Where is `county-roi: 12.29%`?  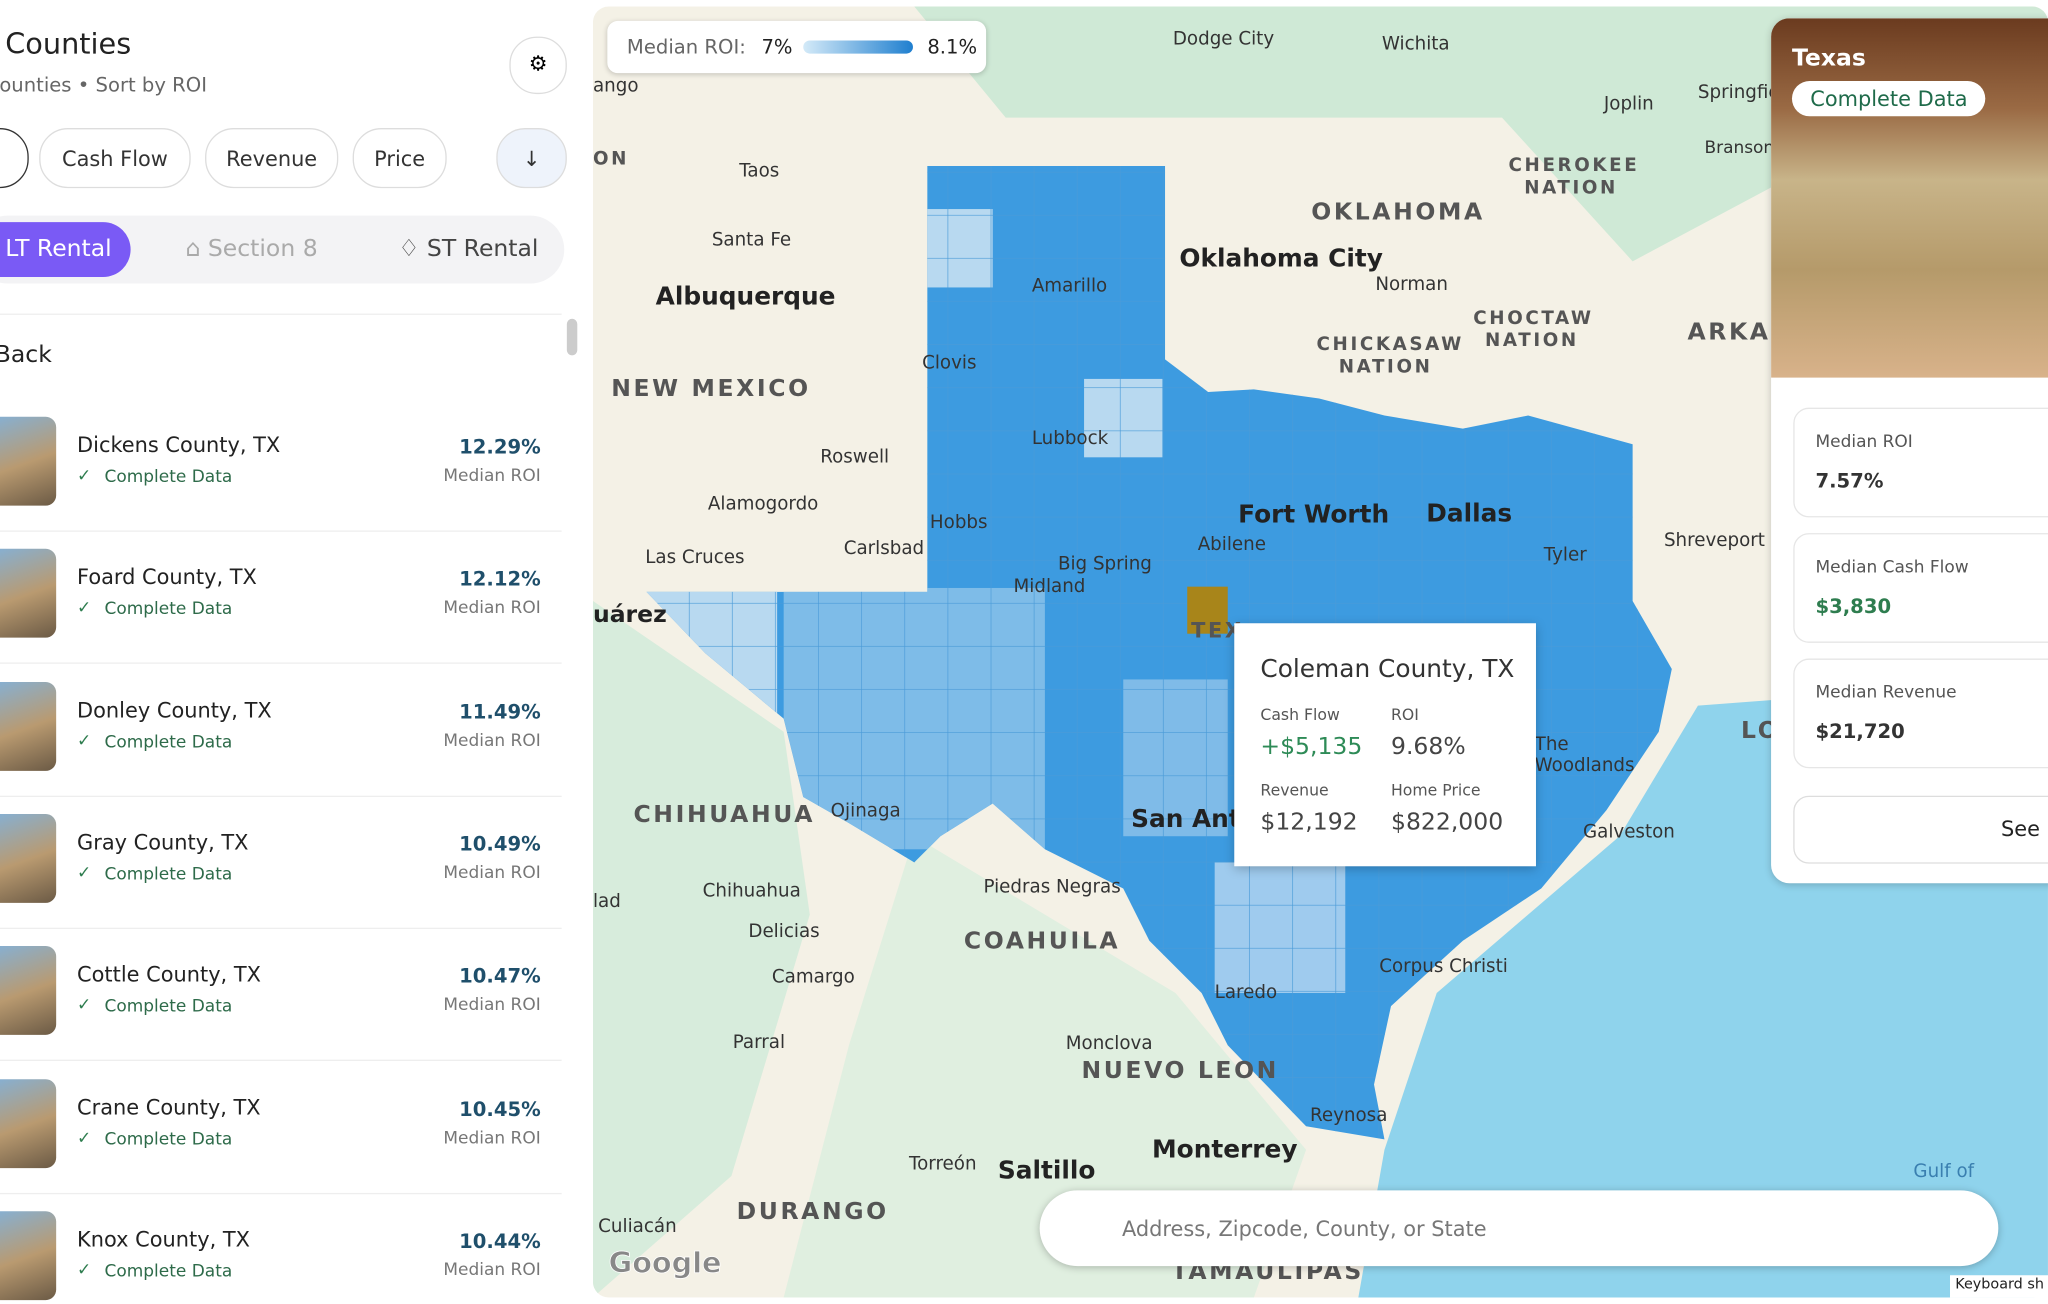 county-roi: 12.29% is located at coordinates (500, 447).